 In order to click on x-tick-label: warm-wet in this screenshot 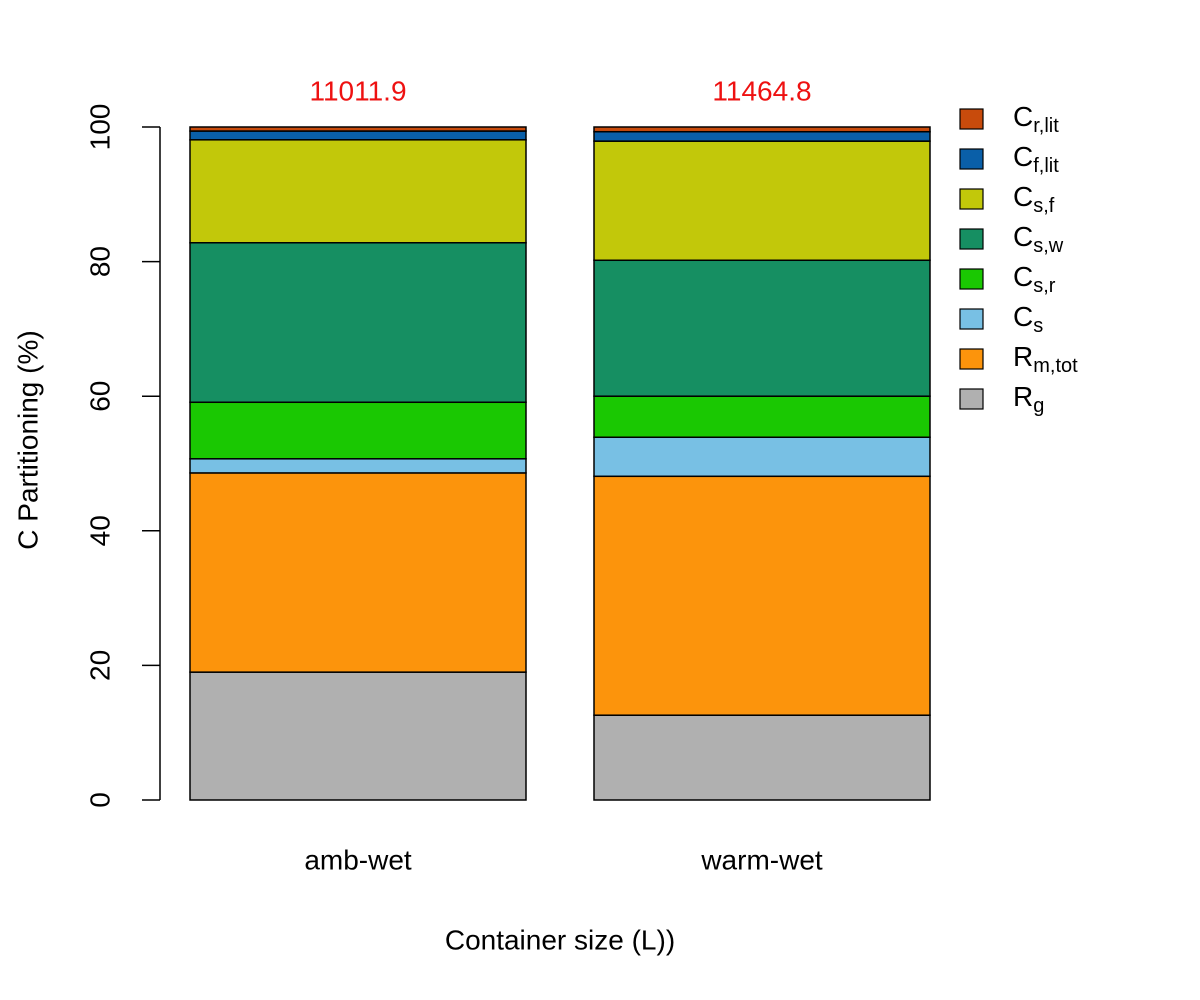, I will do `click(761, 859)`.